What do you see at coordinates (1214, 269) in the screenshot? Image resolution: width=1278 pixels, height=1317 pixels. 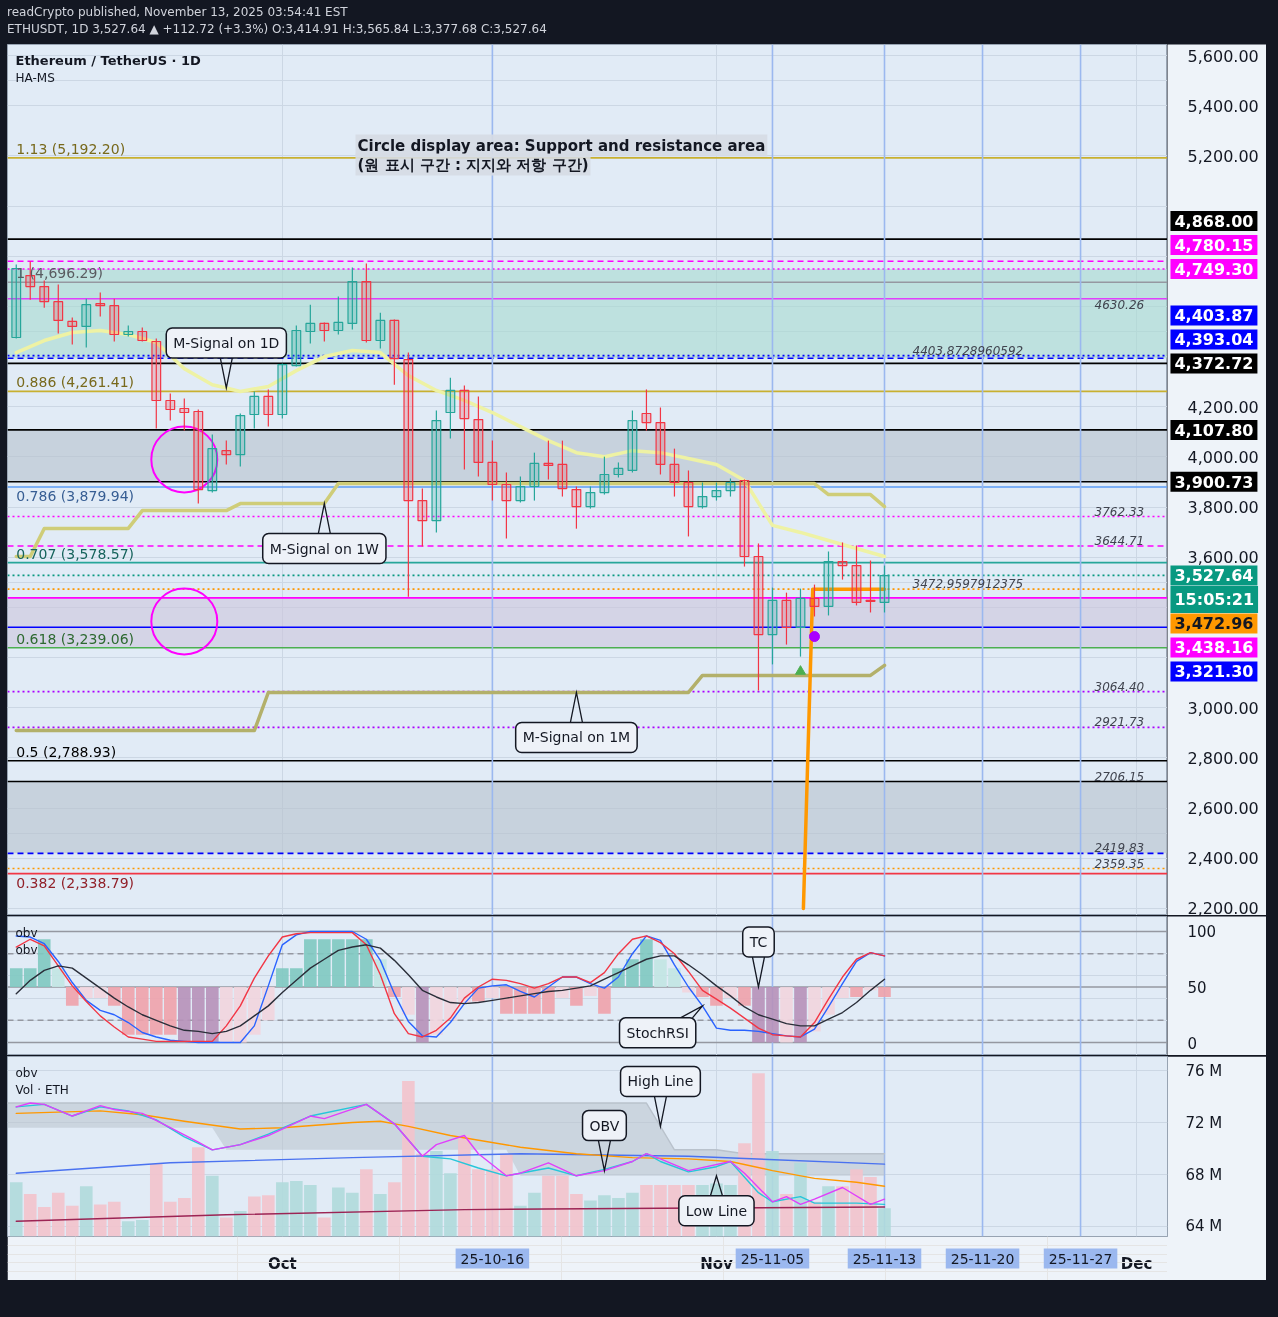 I see `ref-line-label: 4,749.30` at bounding box center [1214, 269].